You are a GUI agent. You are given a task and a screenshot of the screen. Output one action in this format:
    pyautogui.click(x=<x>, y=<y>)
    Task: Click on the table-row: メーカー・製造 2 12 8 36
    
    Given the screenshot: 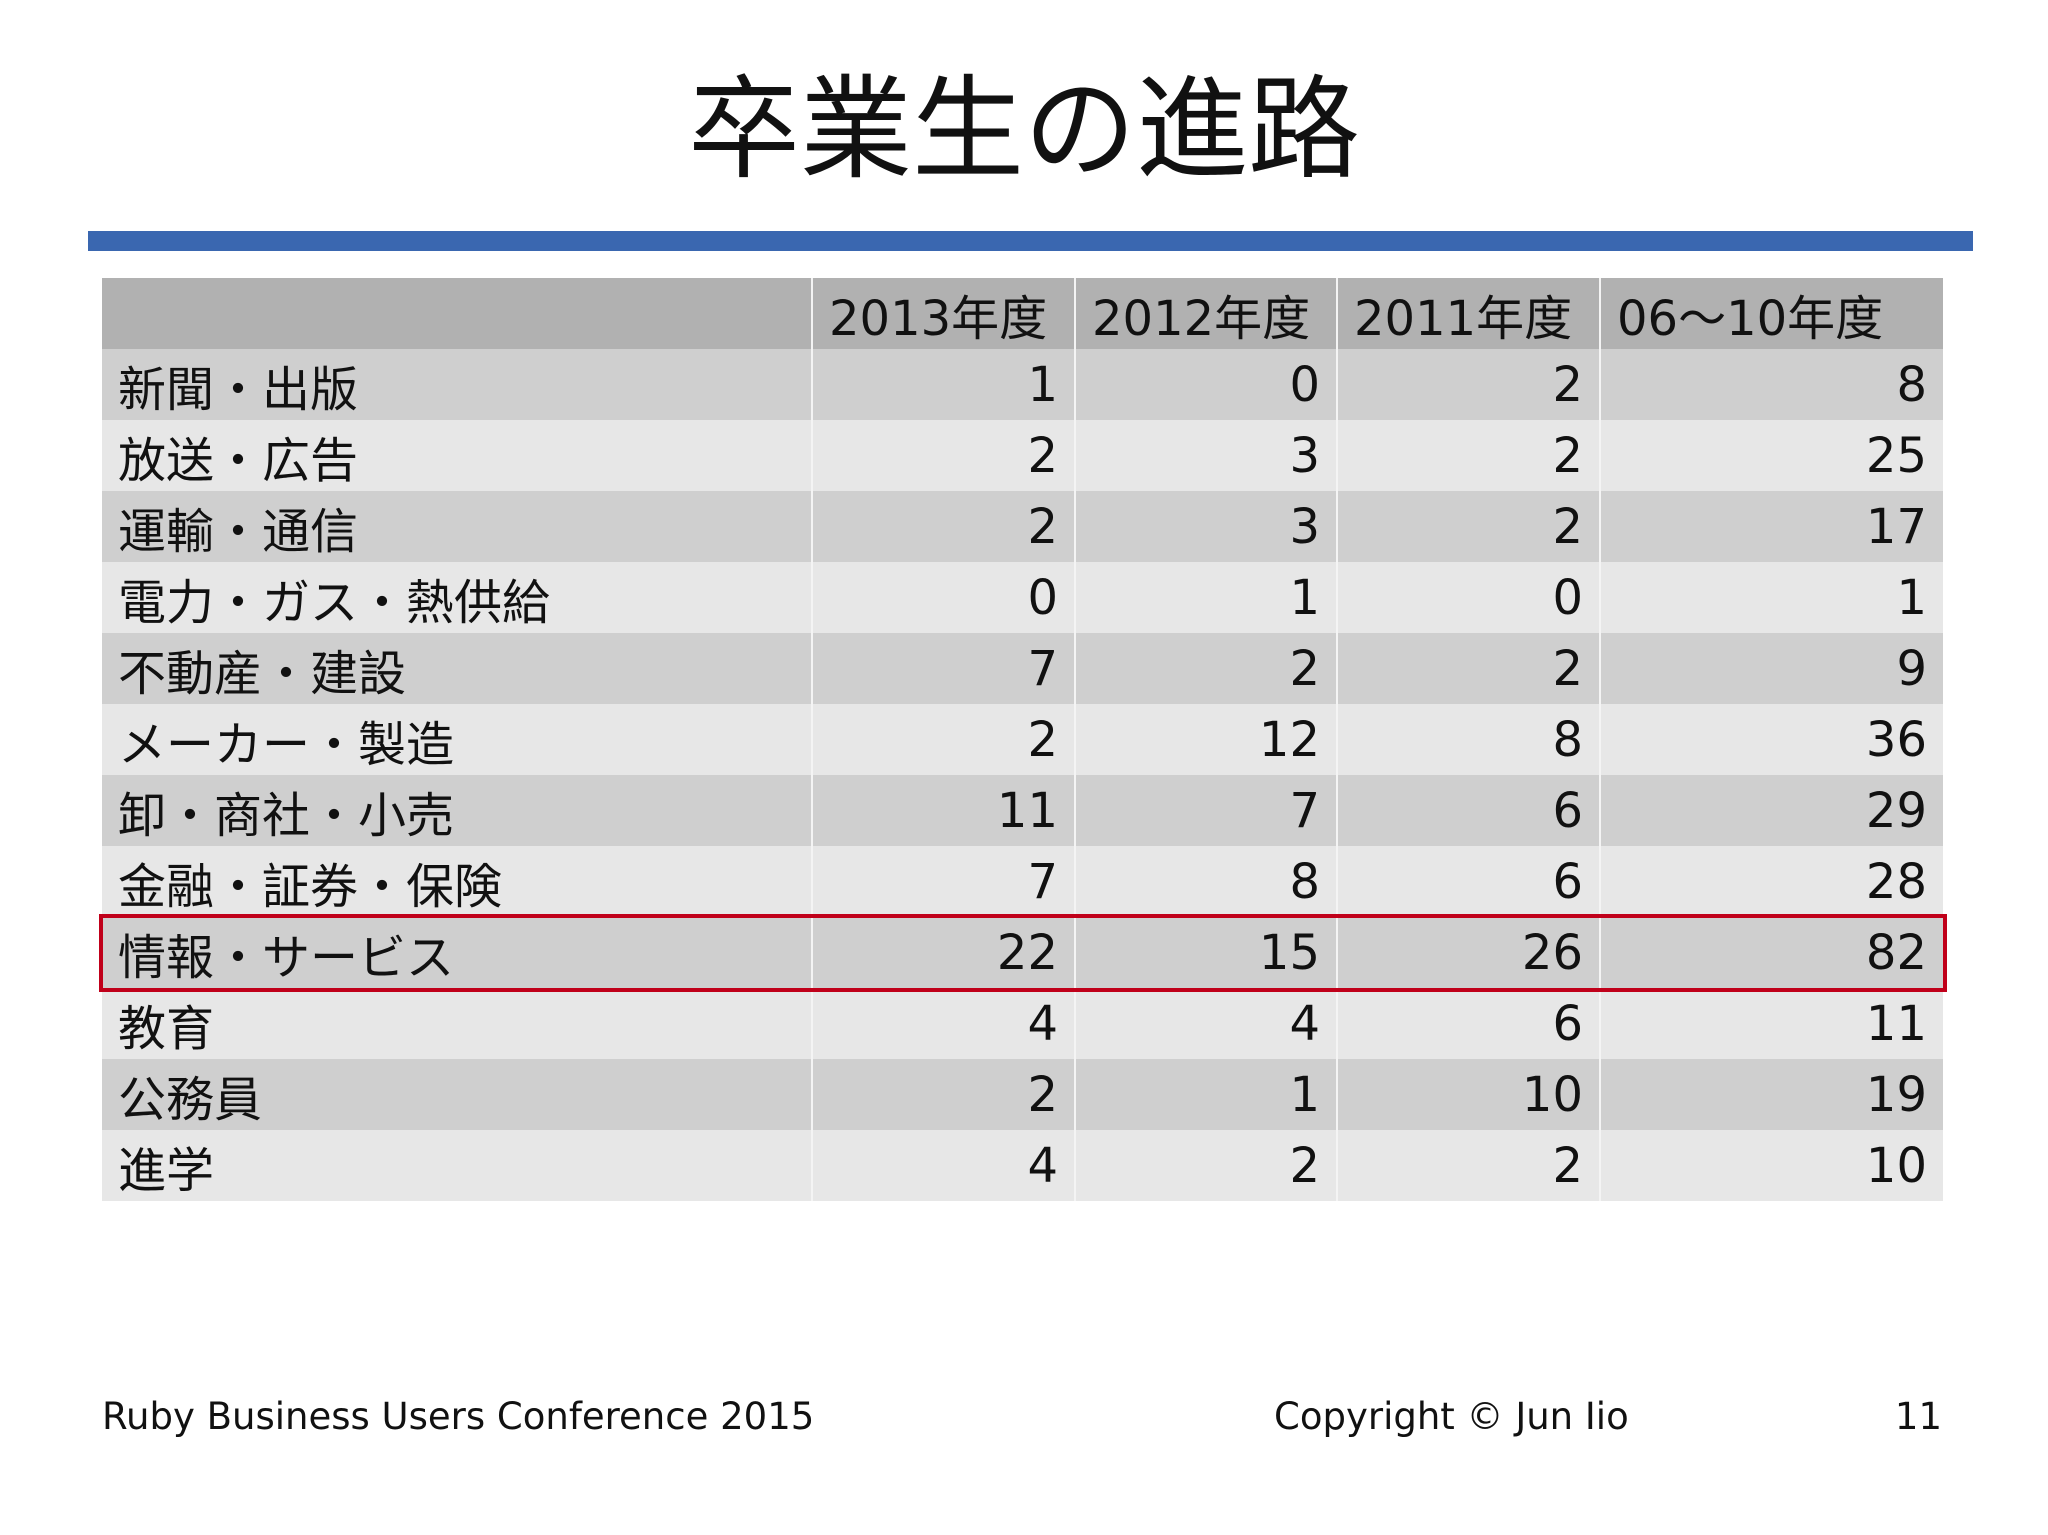 What is the action you would take?
    pyautogui.click(x=1022, y=739)
    